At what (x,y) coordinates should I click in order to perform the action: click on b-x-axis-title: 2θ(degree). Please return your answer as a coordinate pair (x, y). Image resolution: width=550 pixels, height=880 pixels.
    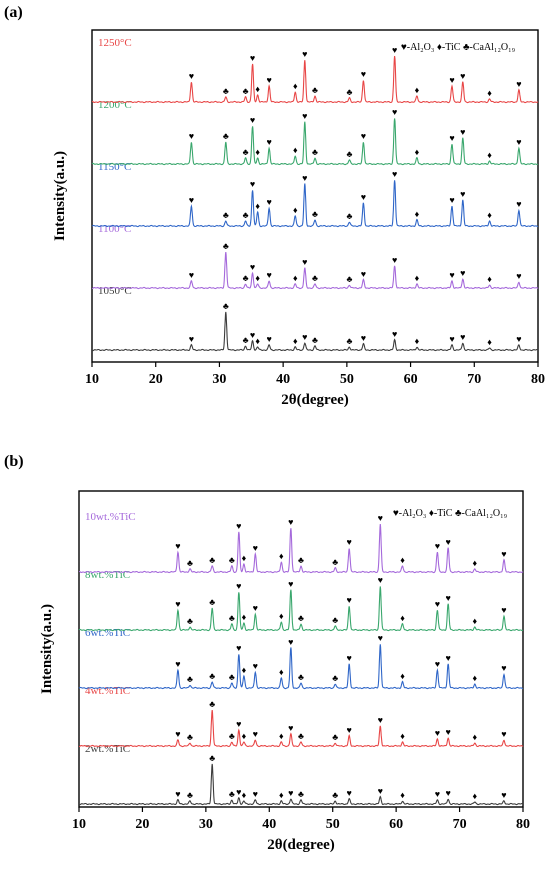
    Looking at the image, I should click on (301, 845).